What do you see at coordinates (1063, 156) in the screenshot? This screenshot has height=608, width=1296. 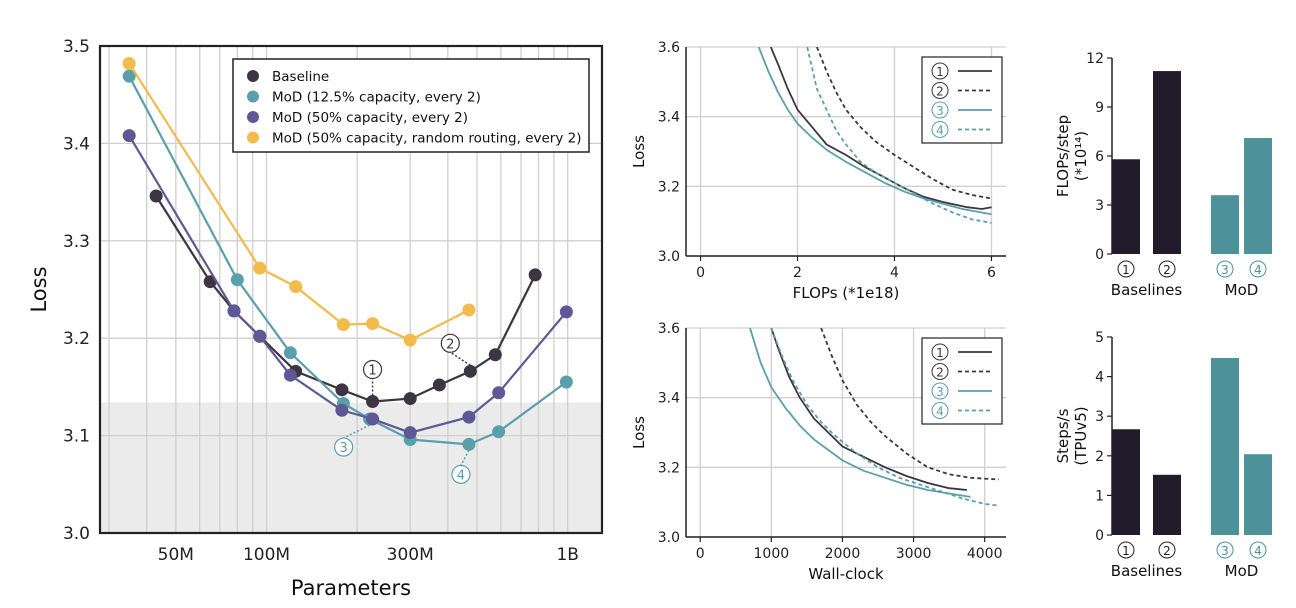 I see `y-axis-label: FLOPs/step` at bounding box center [1063, 156].